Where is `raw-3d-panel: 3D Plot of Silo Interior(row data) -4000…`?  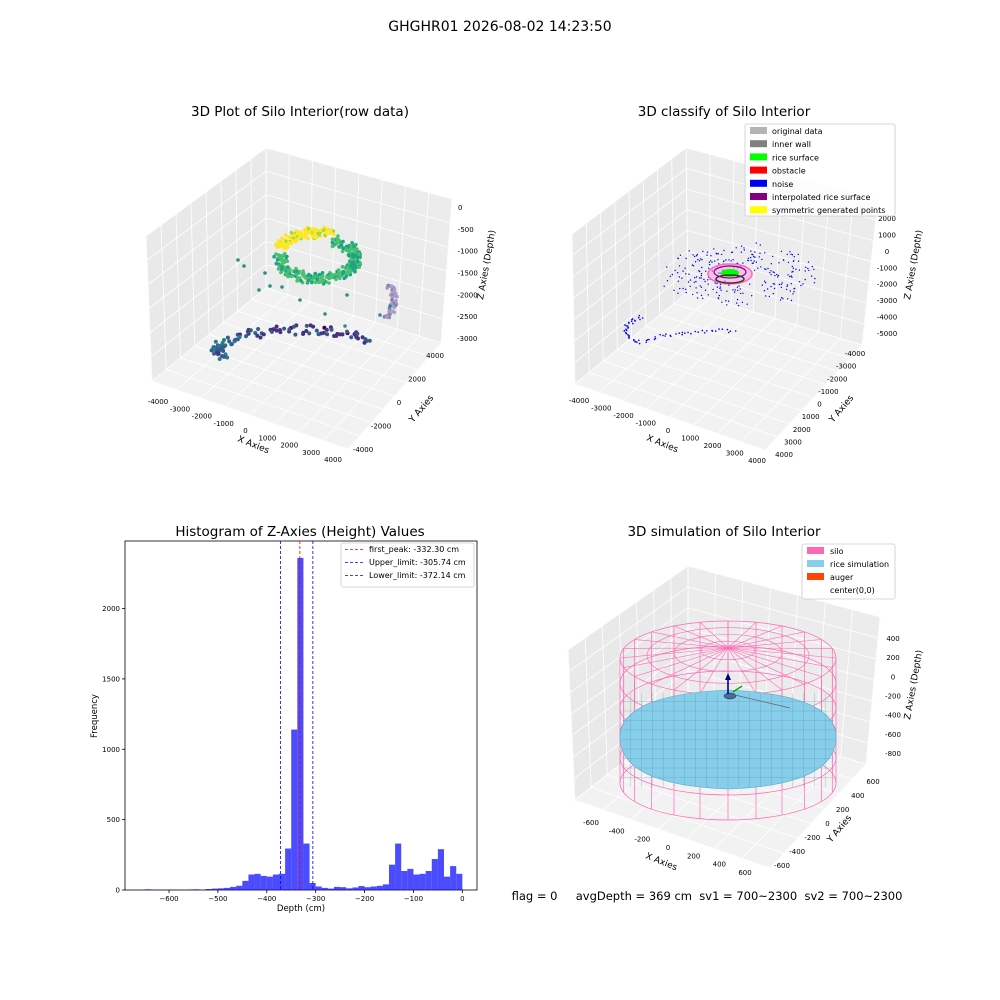 raw-3d-panel: 3D Plot of Silo Interior(row data) -4000… is located at coordinates (321, 284).